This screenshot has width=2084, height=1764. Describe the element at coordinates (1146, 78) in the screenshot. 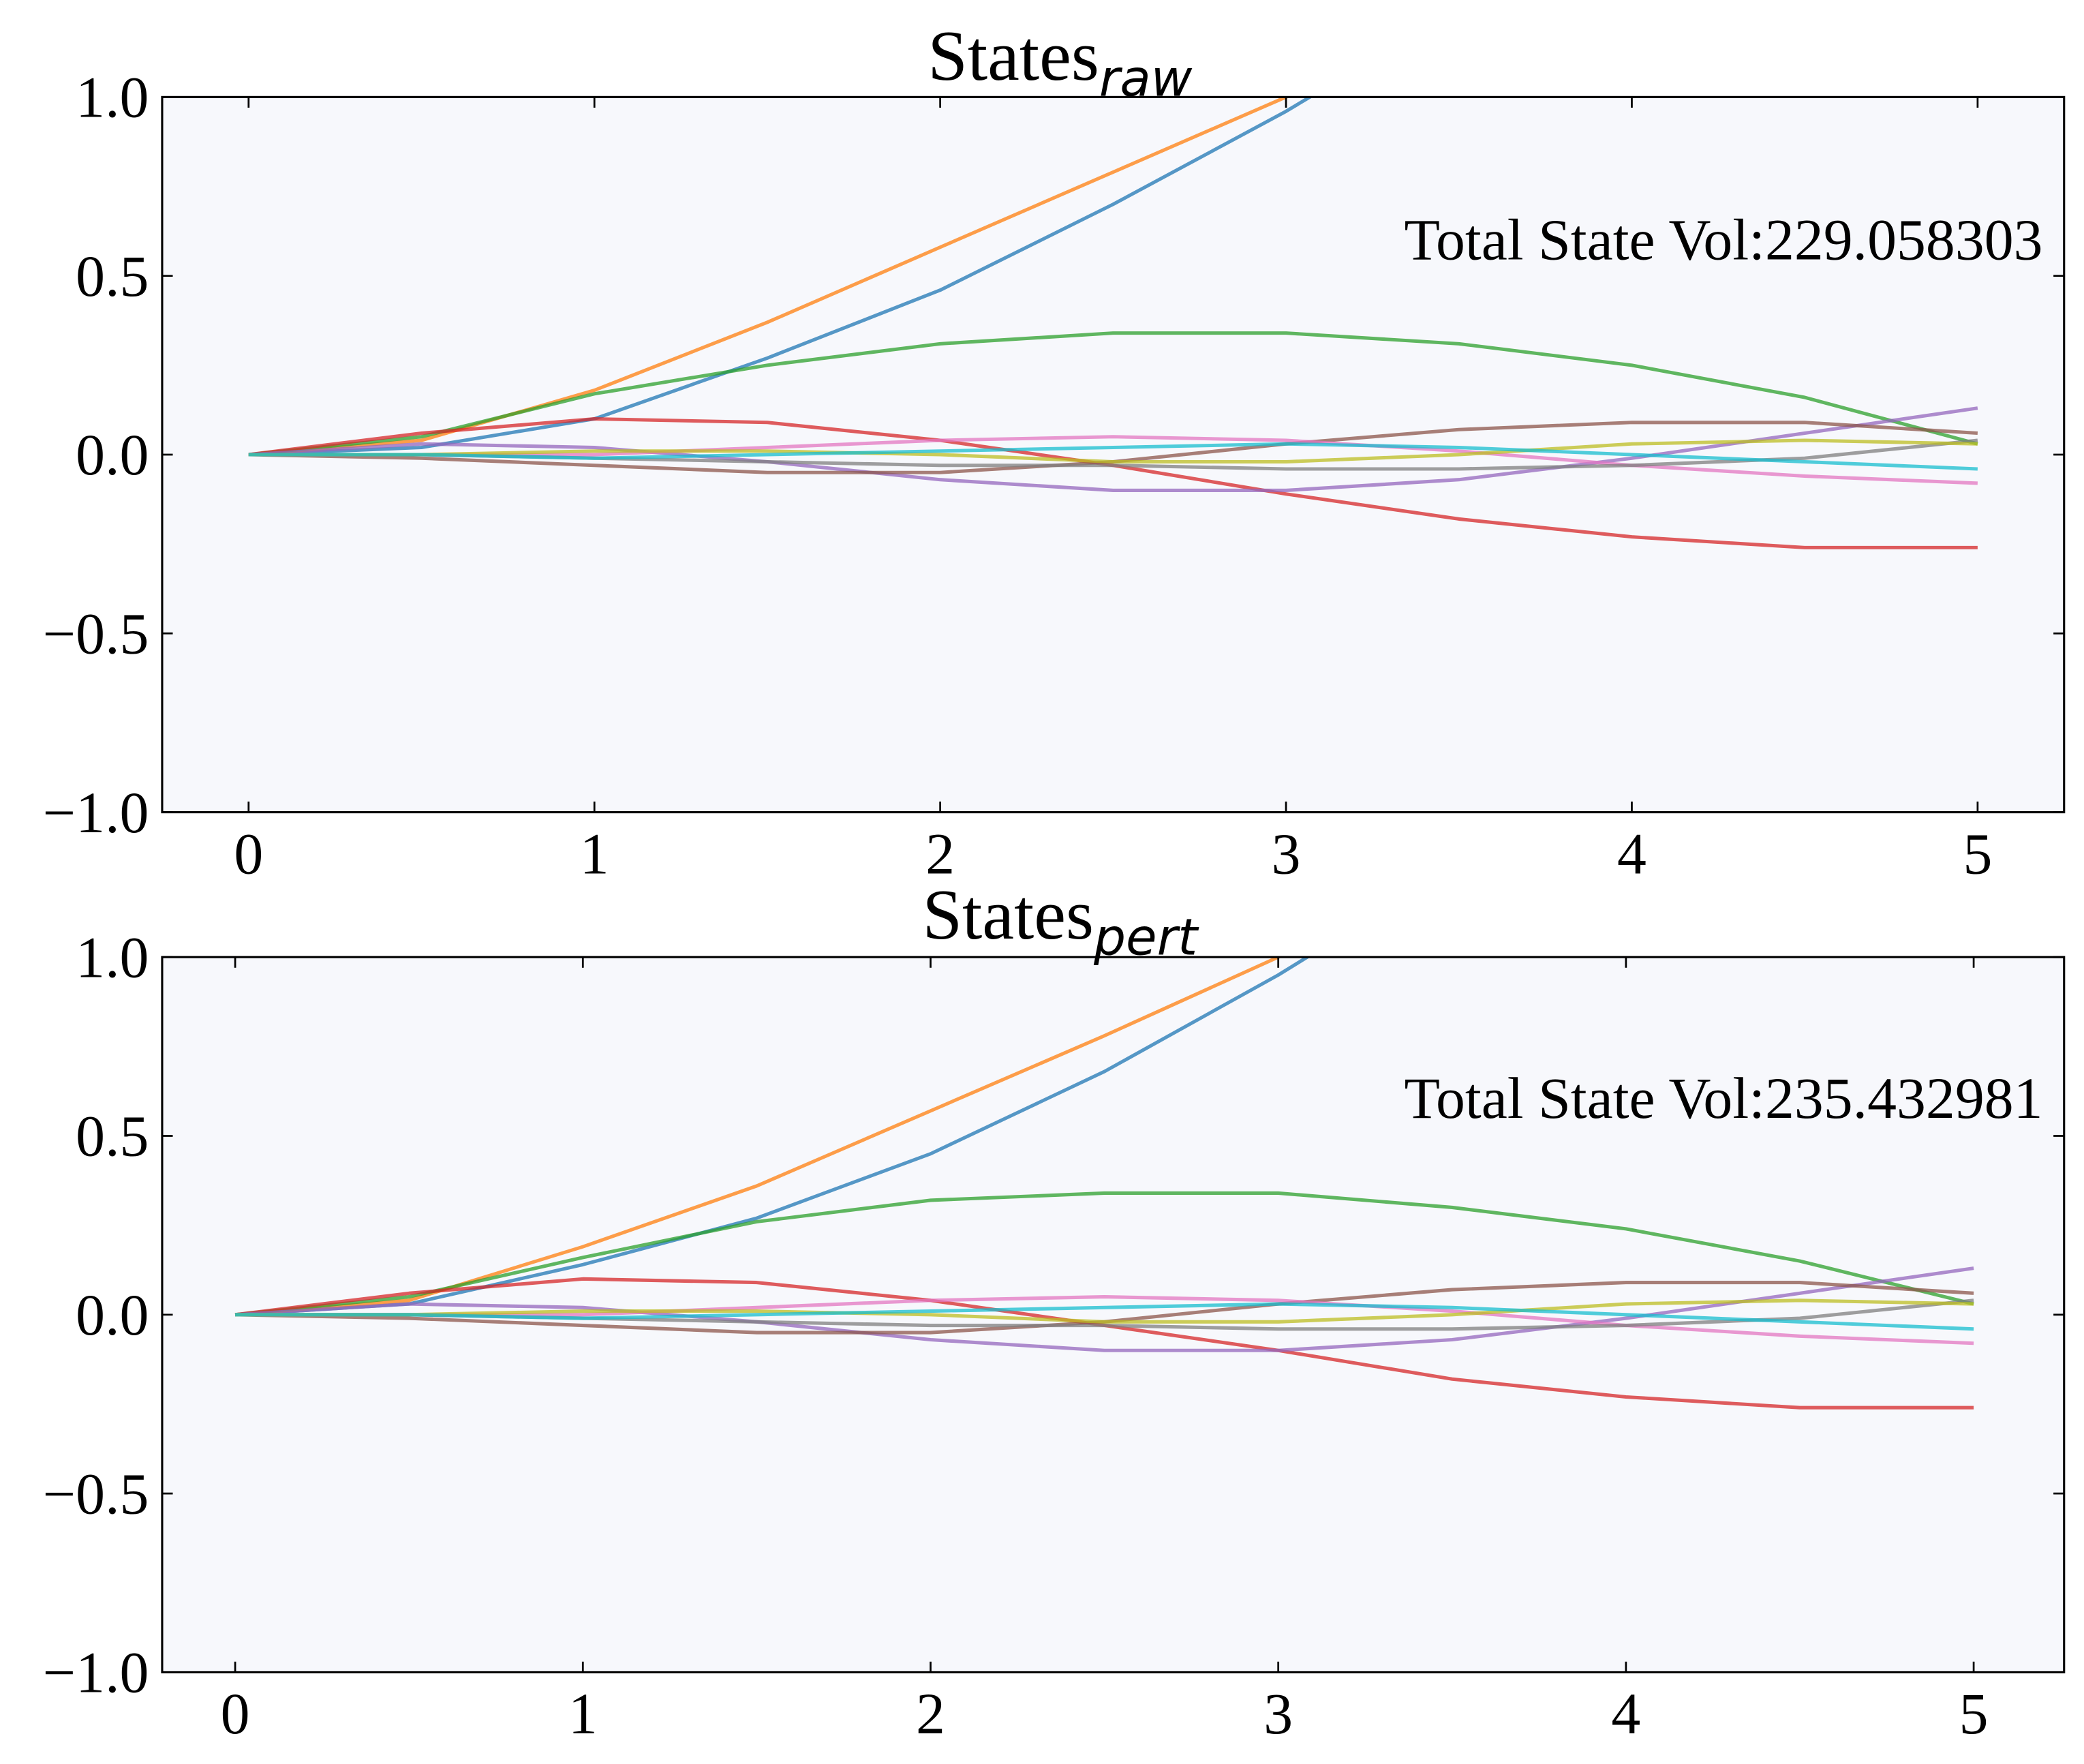

I see `title-subscript: raw` at that location.